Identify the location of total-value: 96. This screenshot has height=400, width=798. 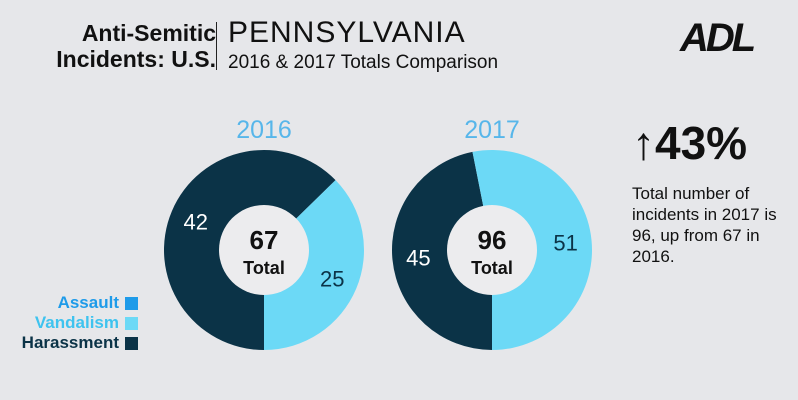
(492, 240).